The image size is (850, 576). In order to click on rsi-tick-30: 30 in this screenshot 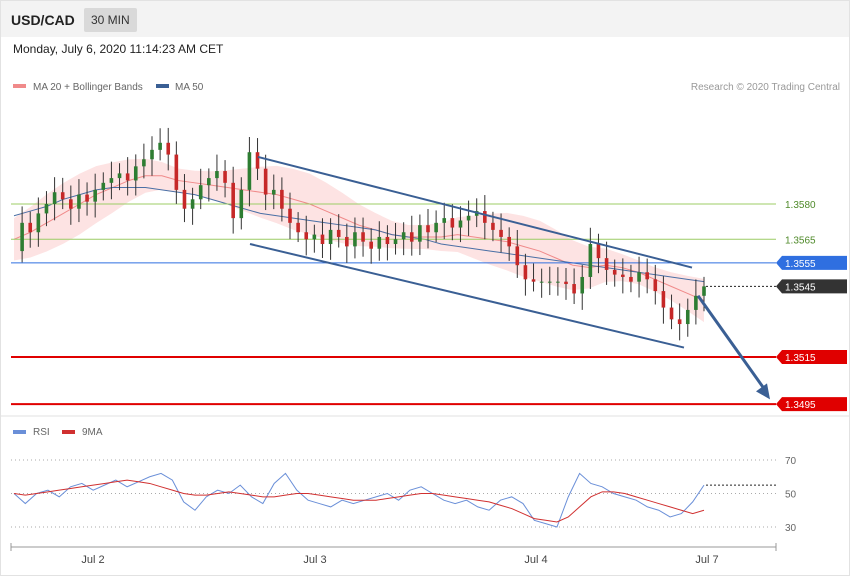, I will do `click(791, 528)`.